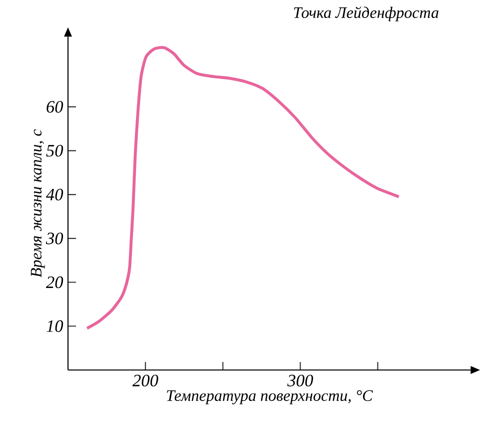  What do you see at coordinates (55, 194) in the screenshot?
I see `y-tick-label: 40` at bounding box center [55, 194].